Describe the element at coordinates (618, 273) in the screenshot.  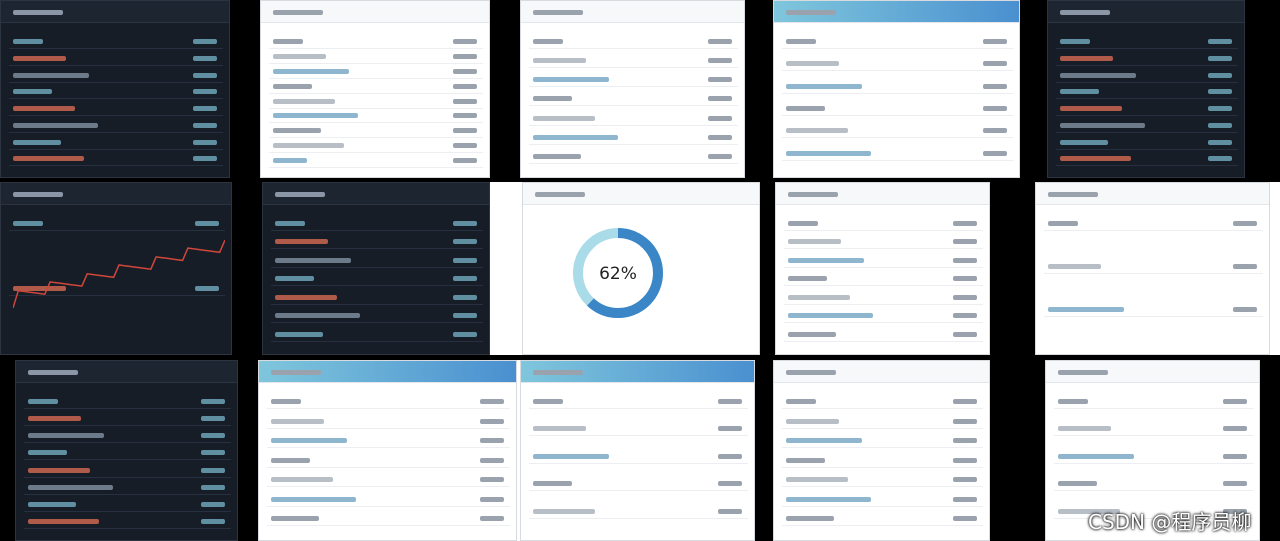
I see `donut-chart: 62%` at that location.